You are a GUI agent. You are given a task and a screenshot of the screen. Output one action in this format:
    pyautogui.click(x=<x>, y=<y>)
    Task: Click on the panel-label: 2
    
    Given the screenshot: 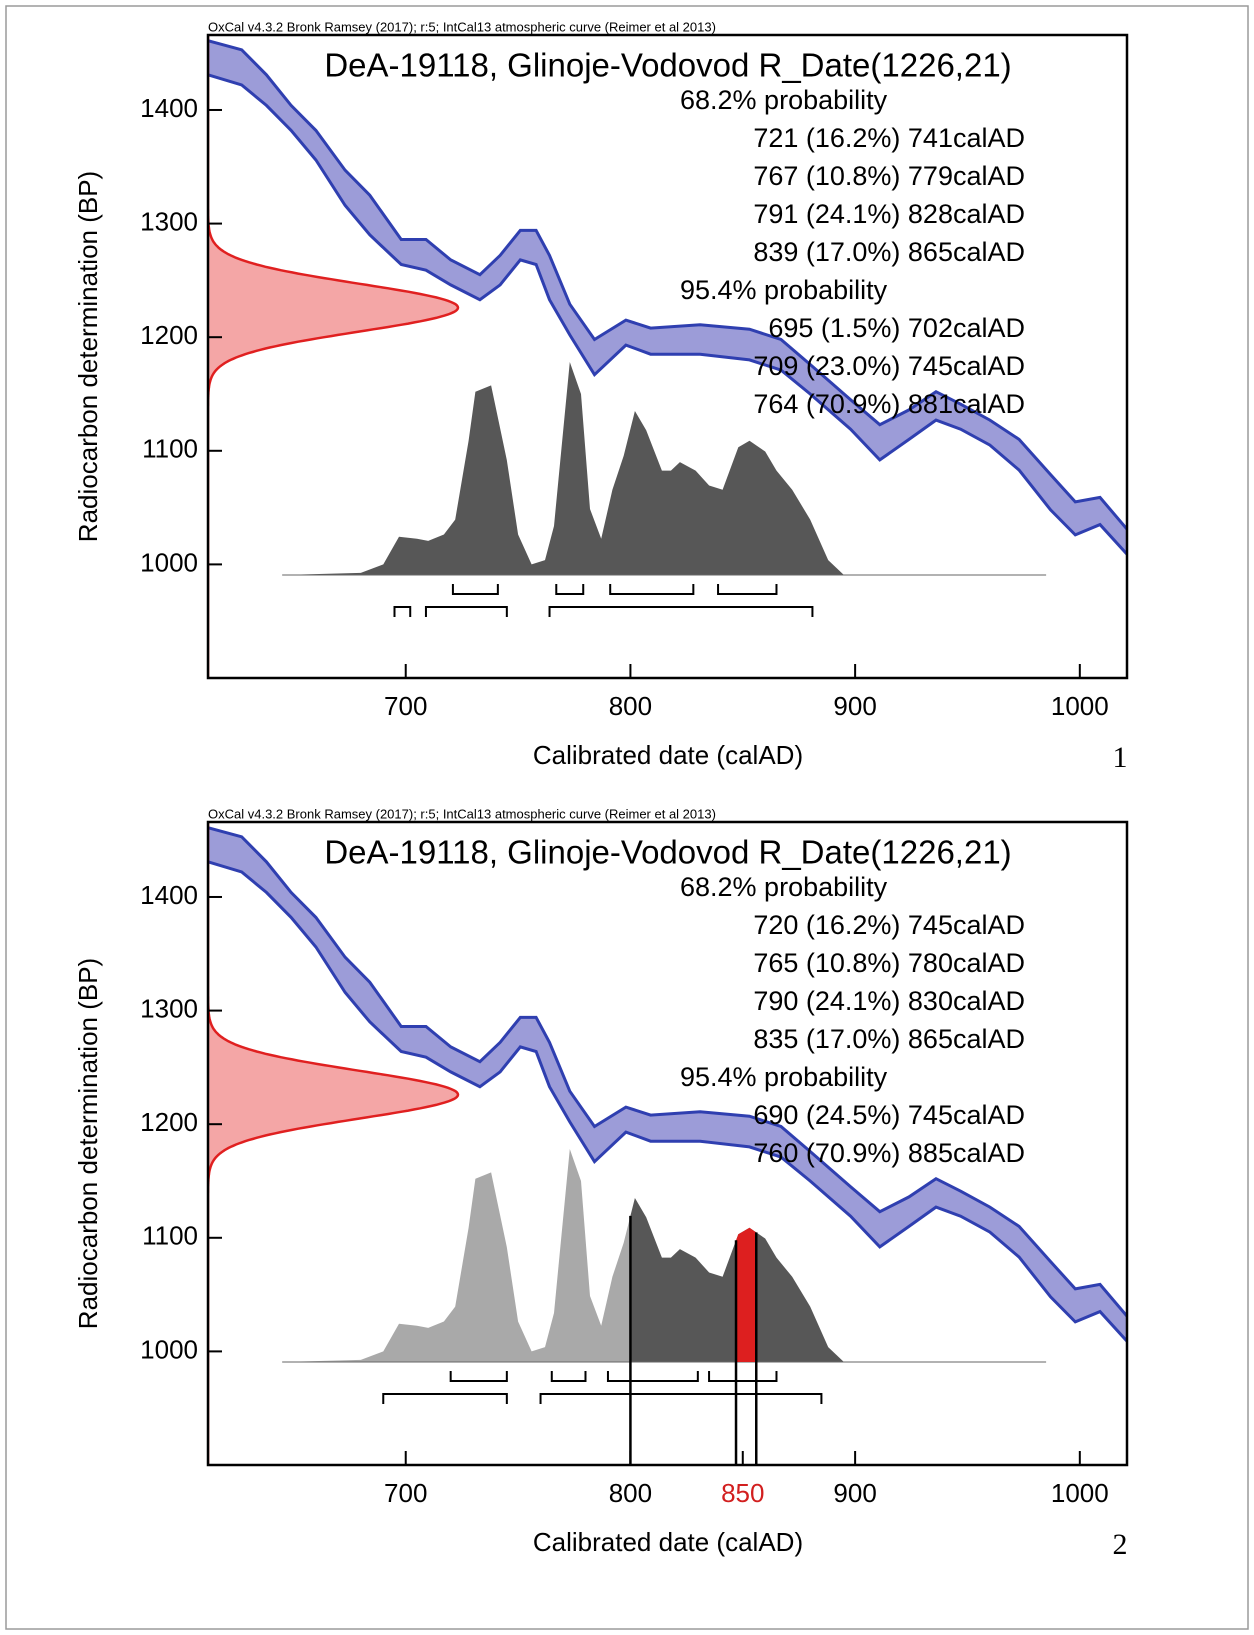 What is the action you would take?
    pyautogui.click(x=1120, y=1544)
    